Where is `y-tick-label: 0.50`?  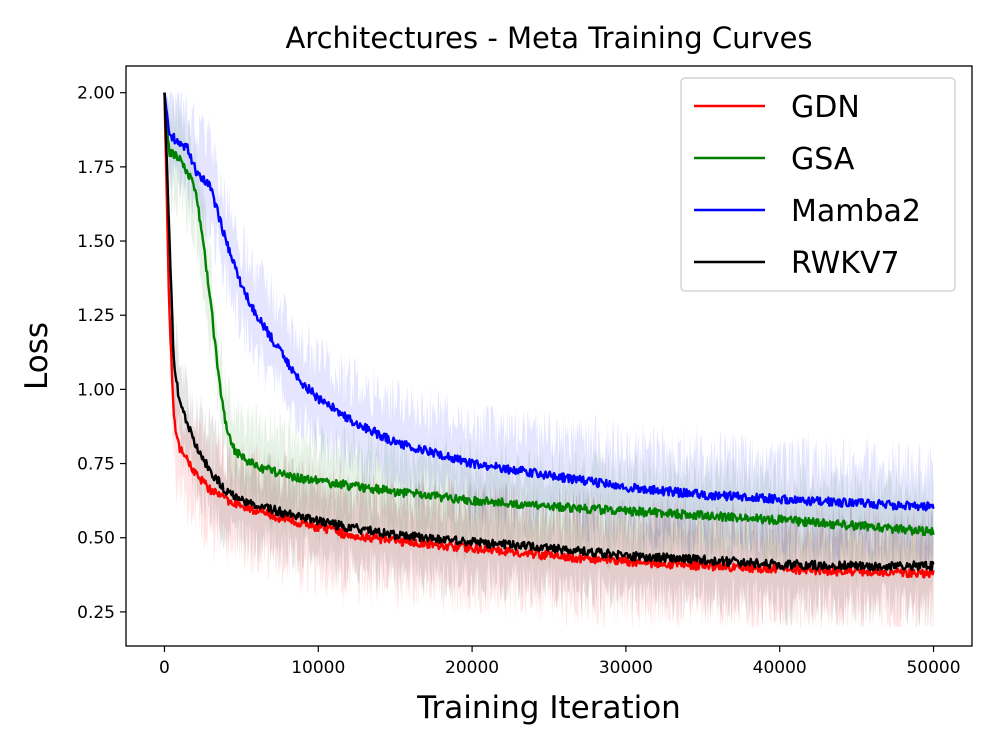
y-tick-label: 0.50 is located at coordinates (96, 539).